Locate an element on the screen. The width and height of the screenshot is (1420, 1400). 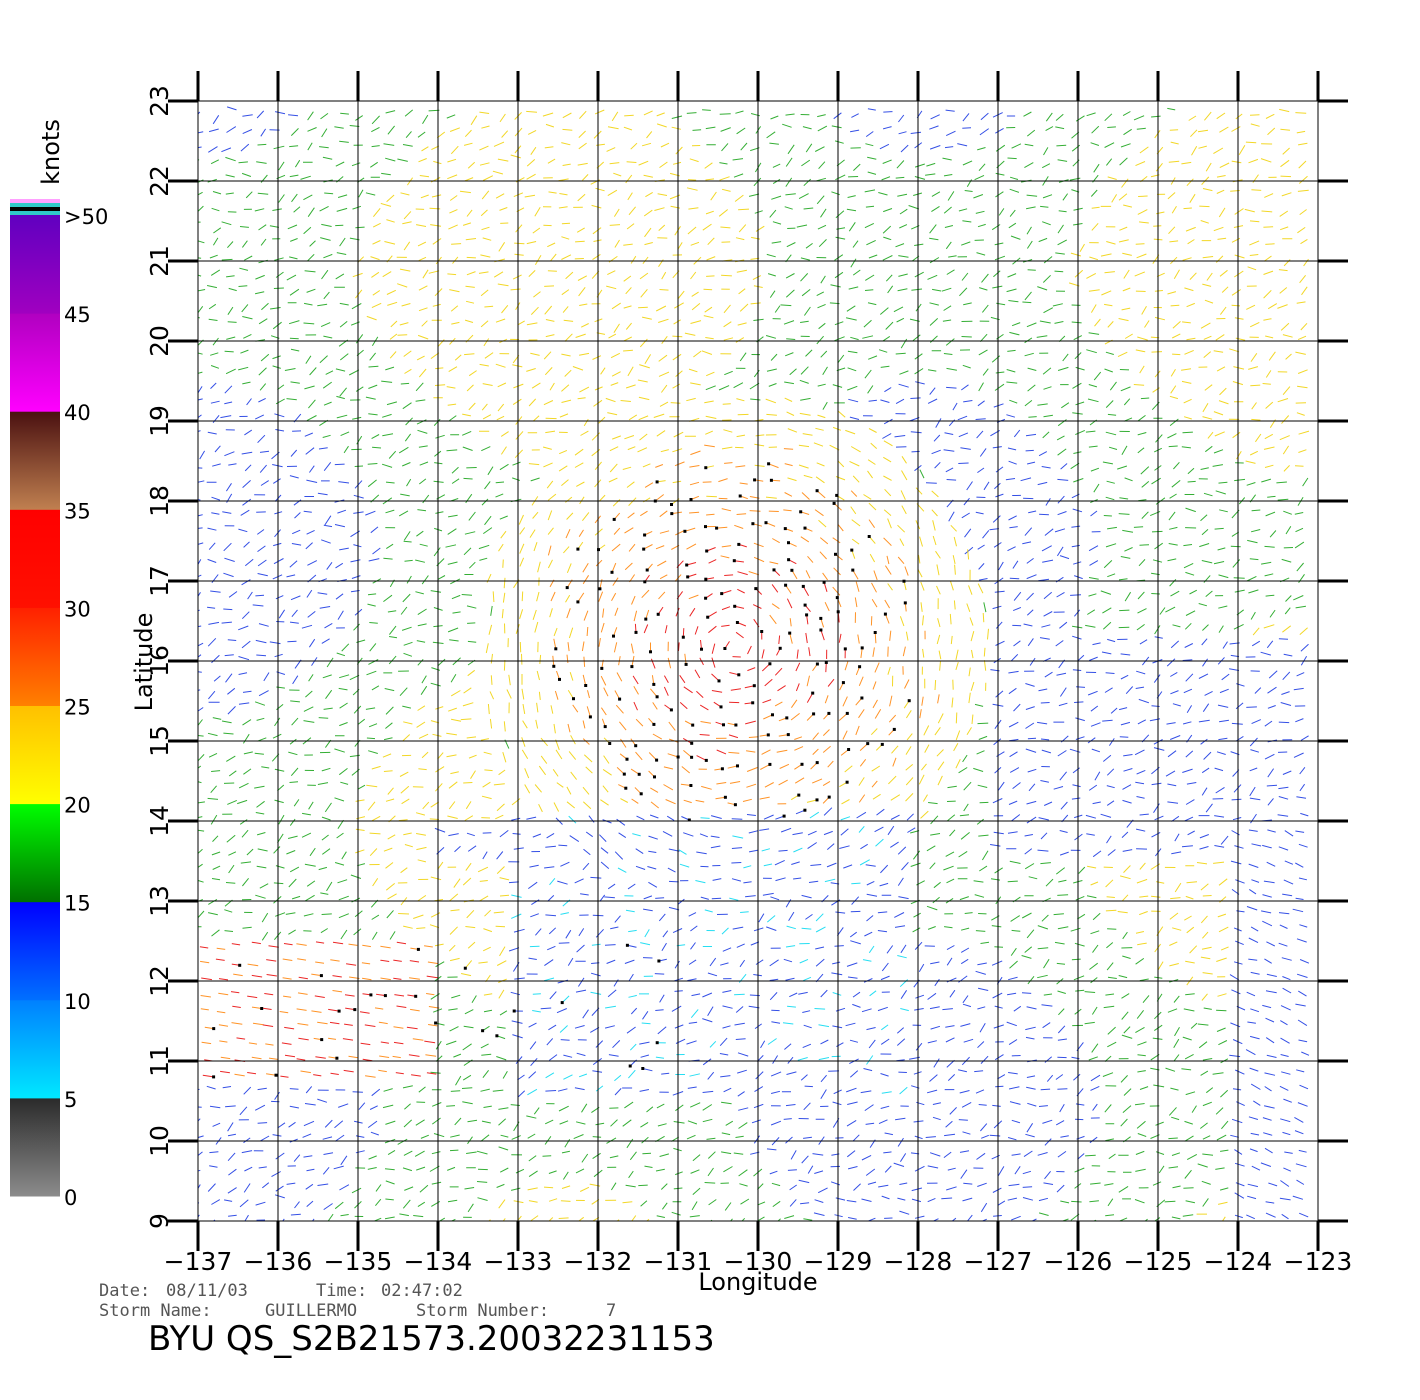
storm-name-value: GUILLERMO is located at coordinates (311, 1311).